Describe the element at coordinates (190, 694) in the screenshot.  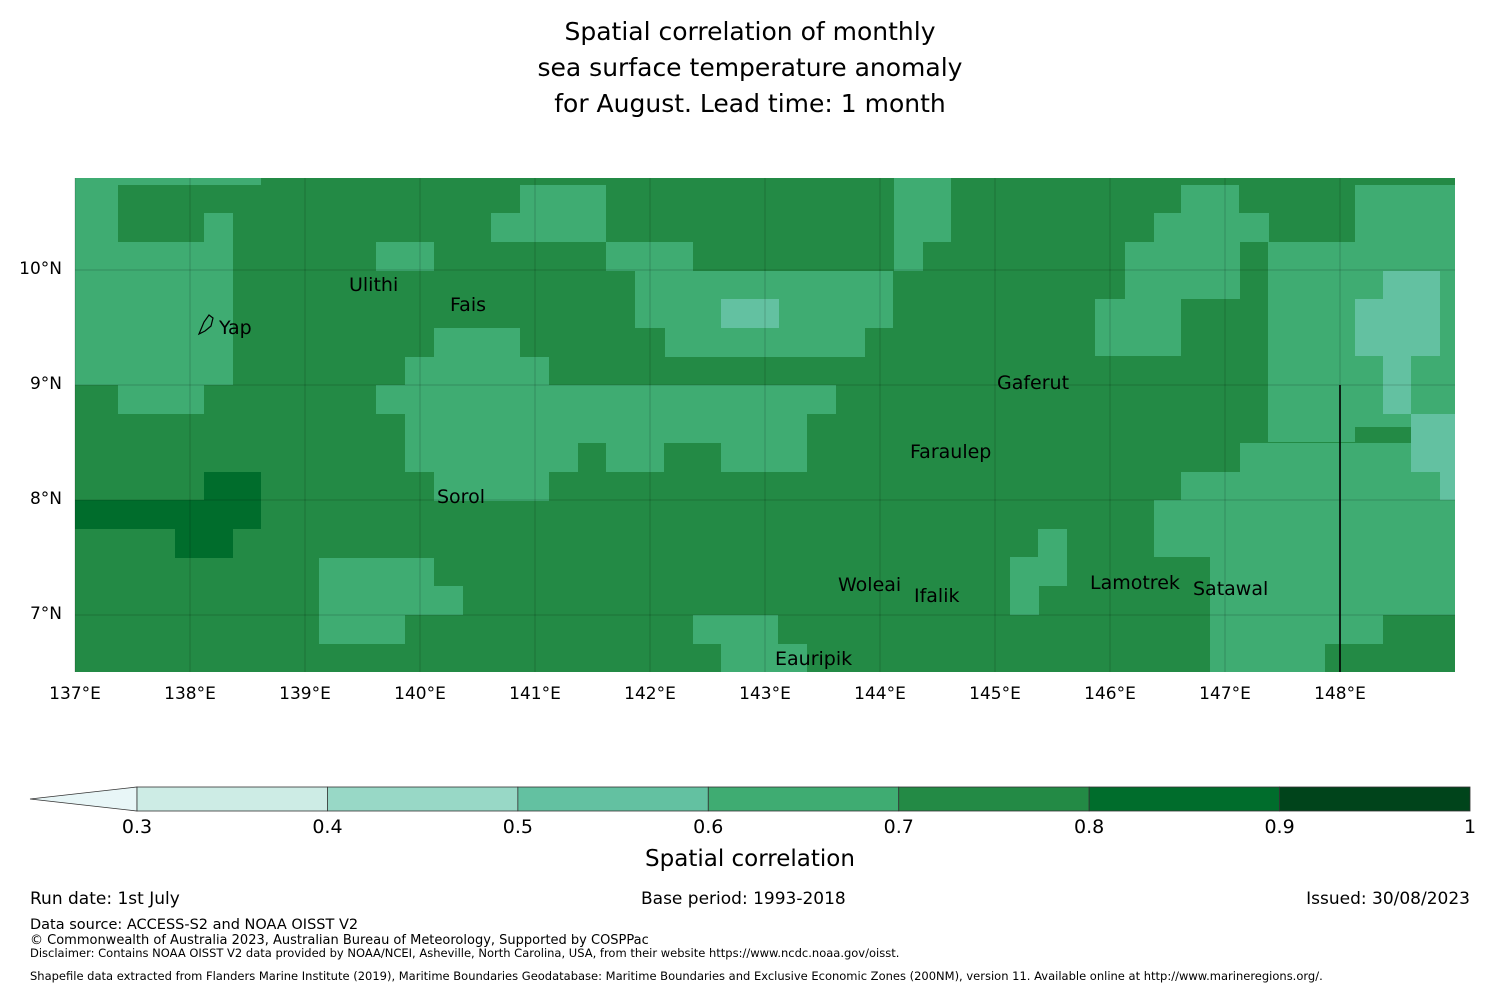
I see `x-tick-label: 138°E` at that location.